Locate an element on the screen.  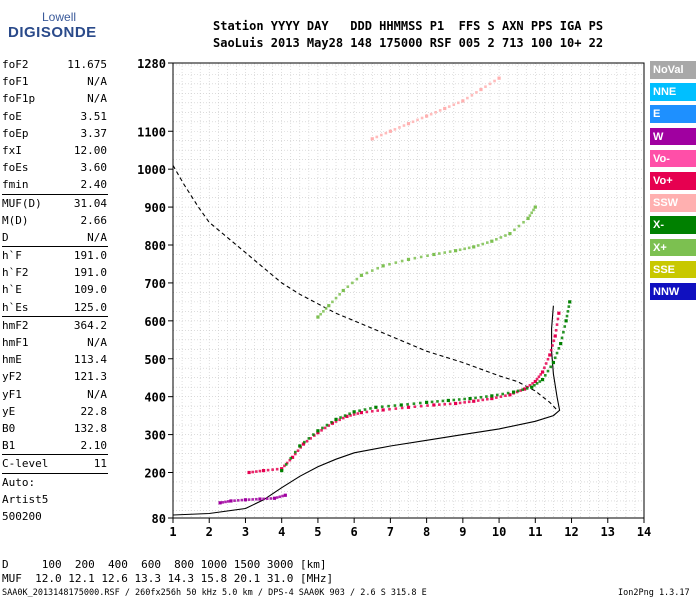
x-tick-label: 5 is located at coordinates (317, 532).